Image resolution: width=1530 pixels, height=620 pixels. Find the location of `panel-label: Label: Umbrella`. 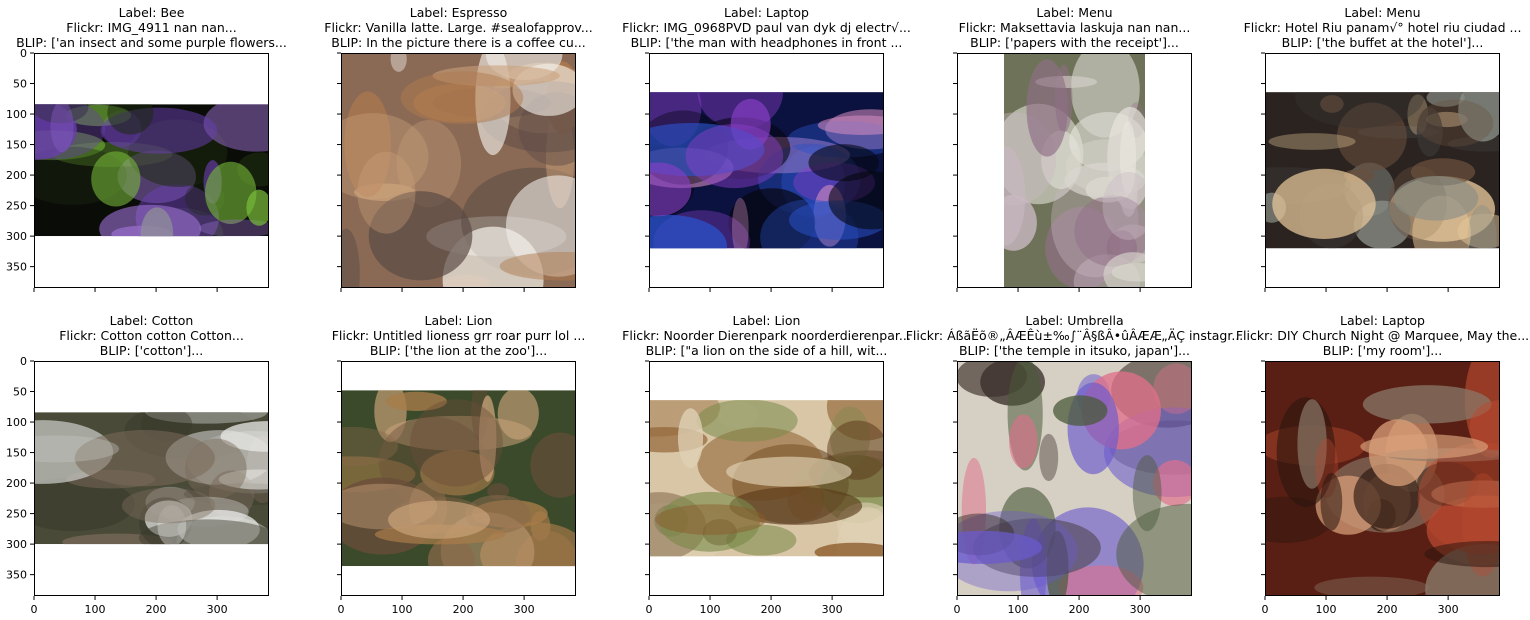

panel-label: Label: Umbrella is located at coordinates (1074, 320).